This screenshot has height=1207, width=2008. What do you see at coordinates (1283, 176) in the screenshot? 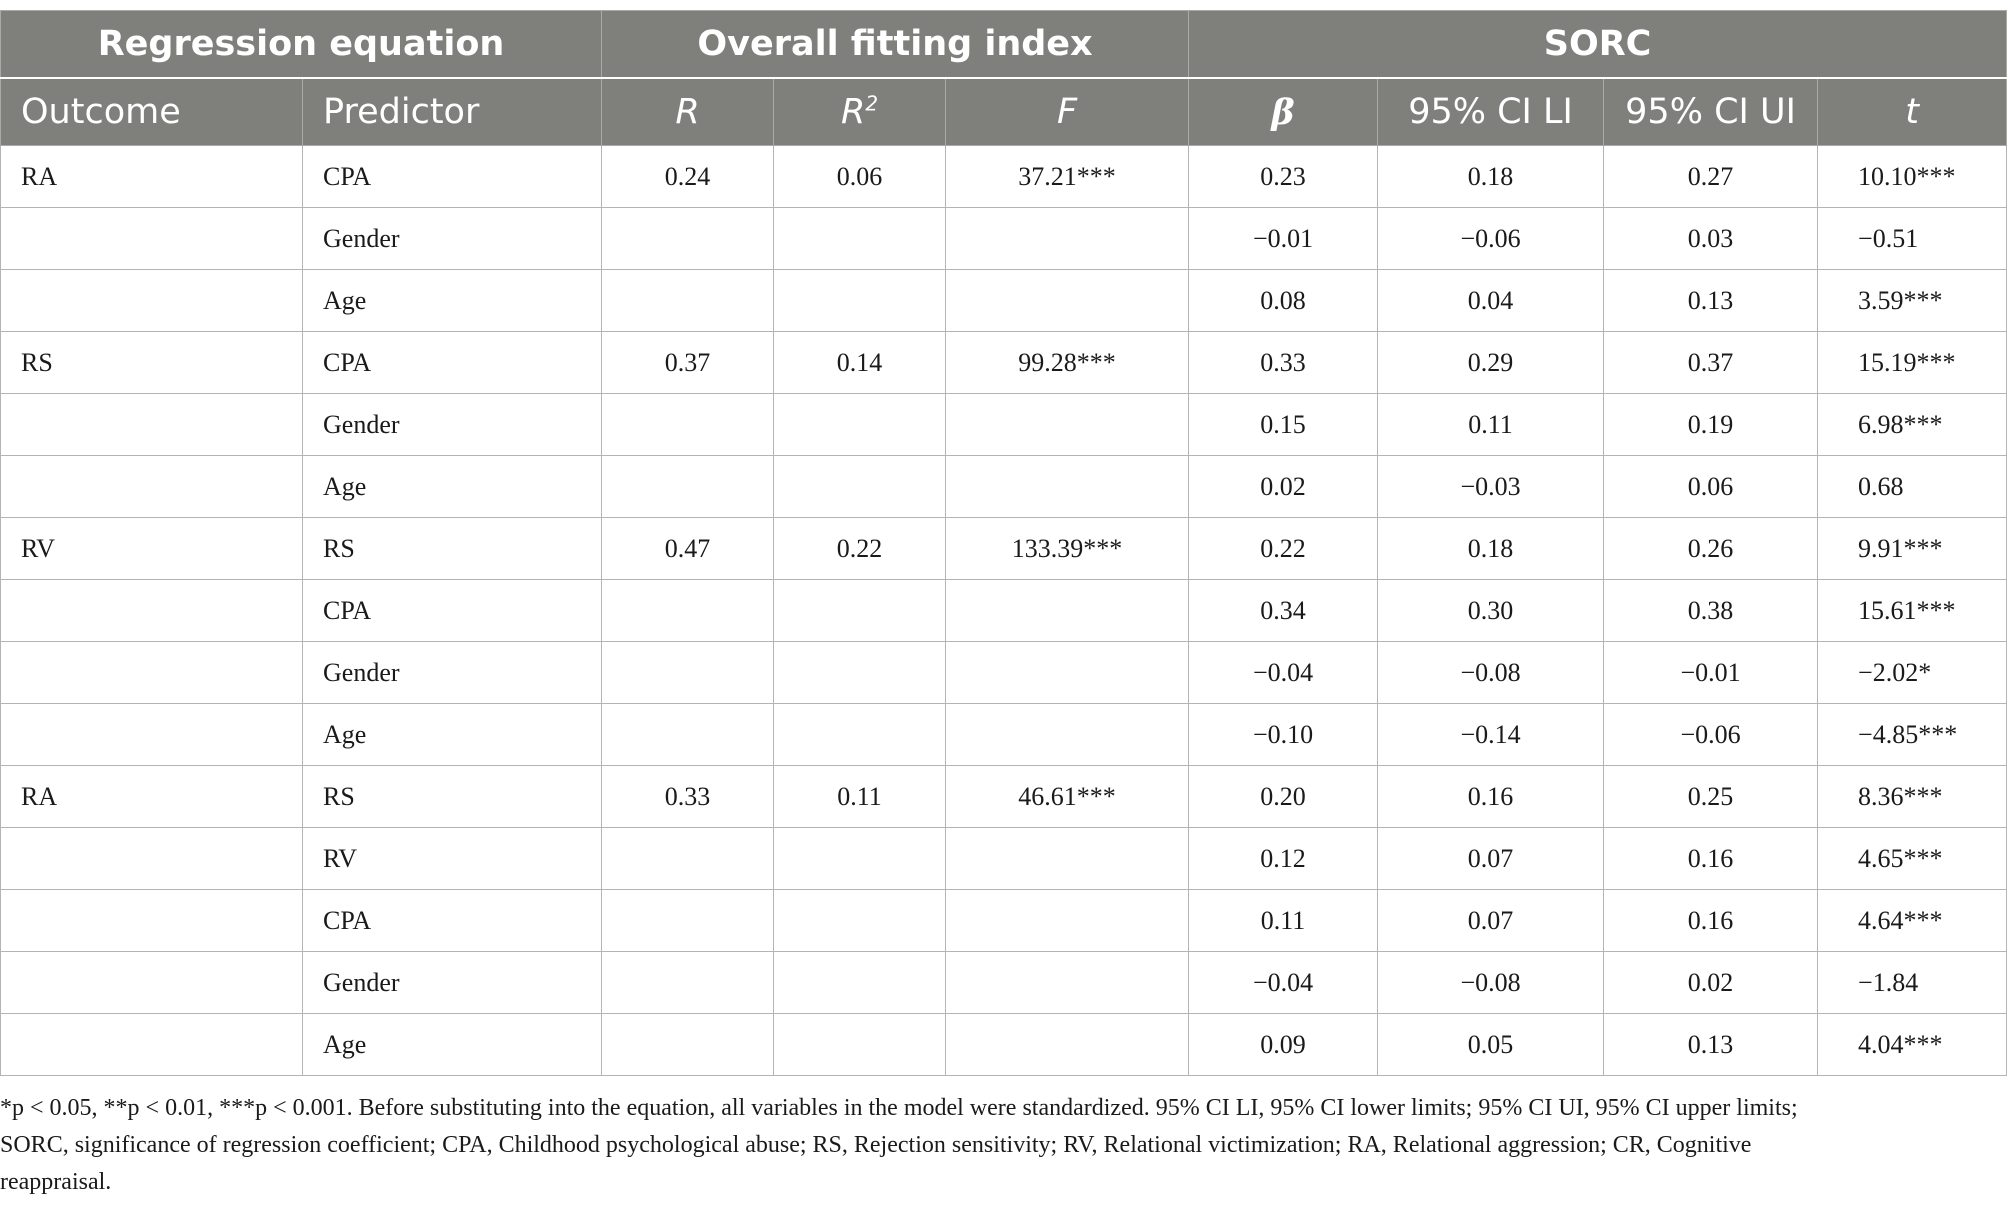
I see `cell-beta: 0.23` at bounding box center [1283, 176].